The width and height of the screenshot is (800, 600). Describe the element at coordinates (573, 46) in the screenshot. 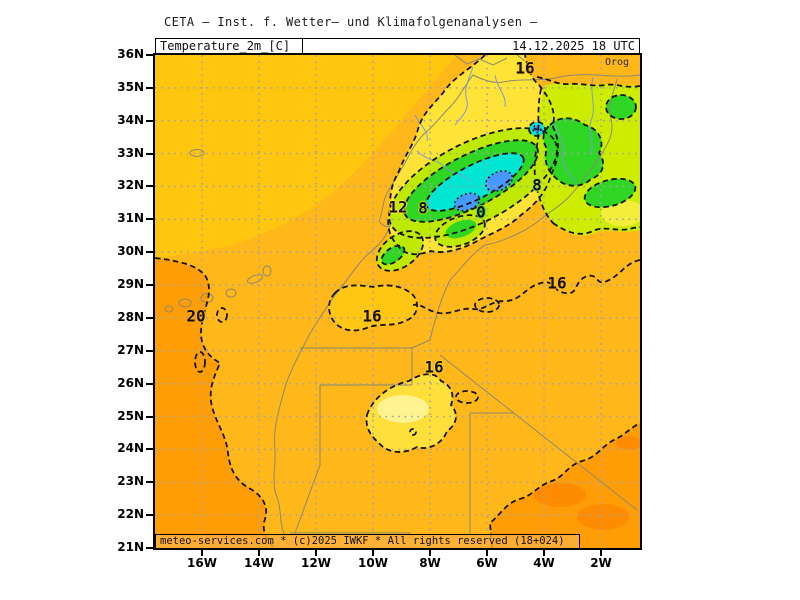

I see `datetime-label: 14.12.2025 18 UTC` at that location.